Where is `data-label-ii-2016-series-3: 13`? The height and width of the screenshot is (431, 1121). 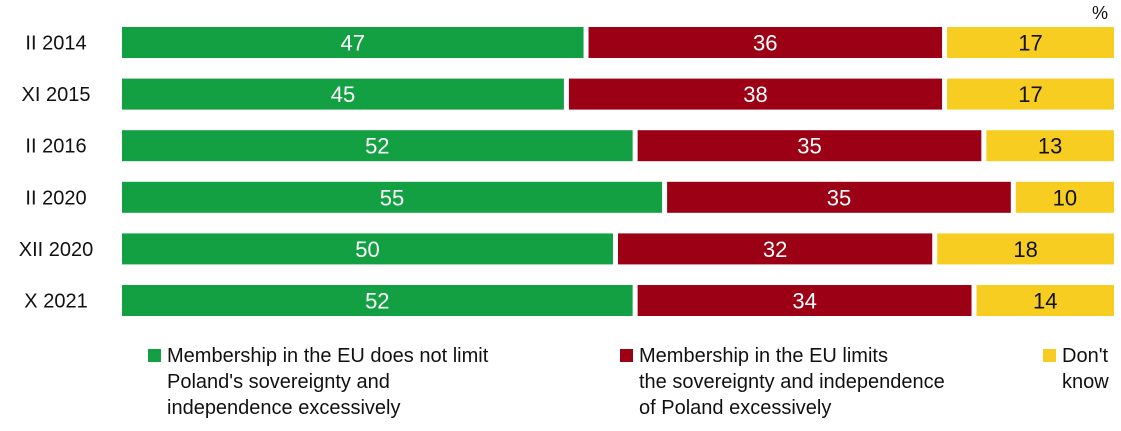
data-label-ii-2016-series-3: 13 is located at coordinates (1050, 146).